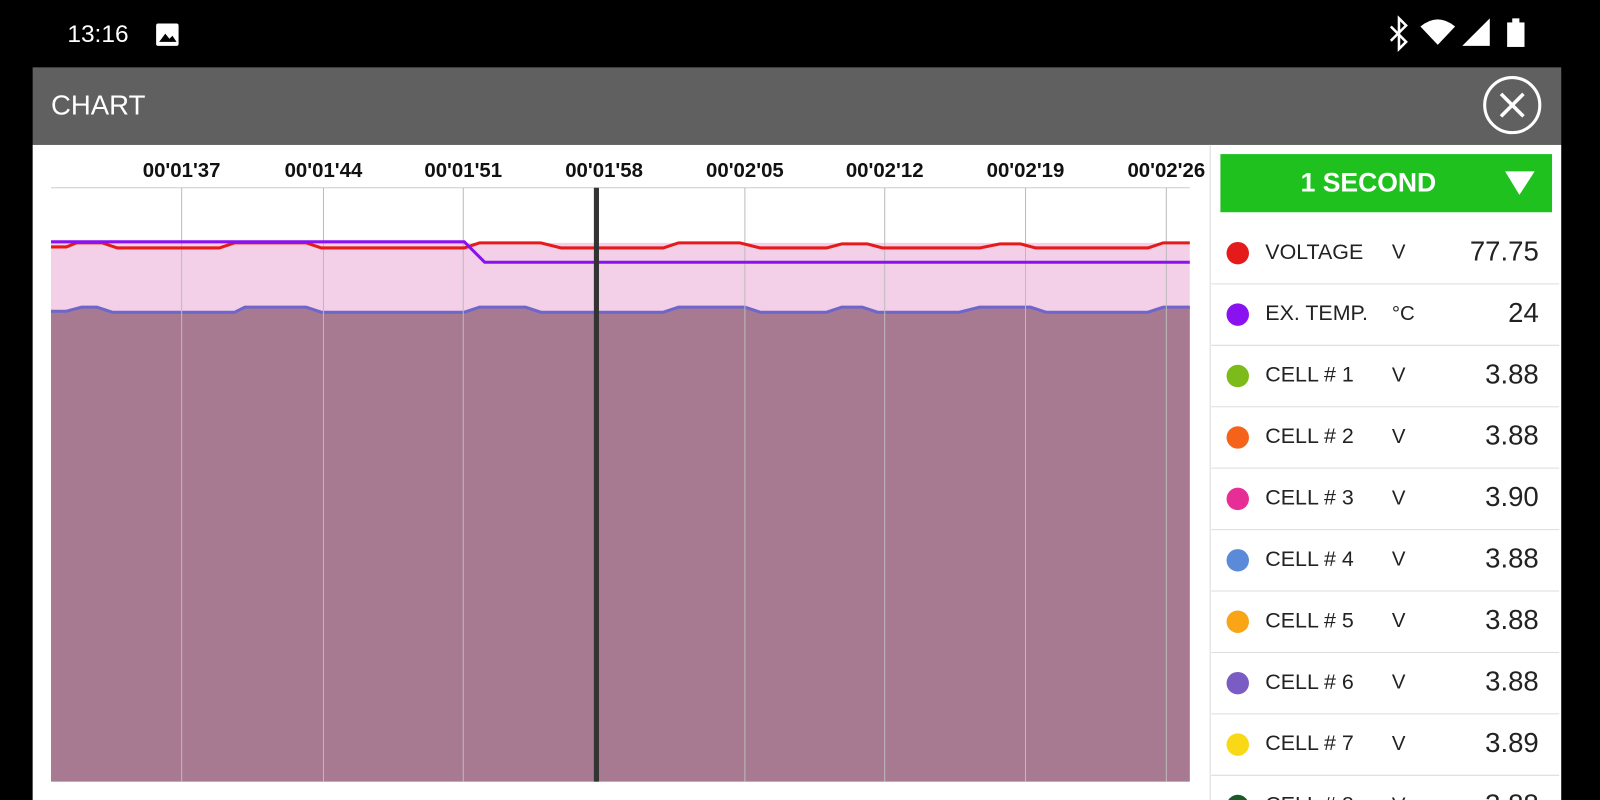 This screenshot has width=1600, height=800. Describe the element at coordinates (1385, 567) in the screenshot. I see `legend-row: CELL # 4 V 3.88` at that location.